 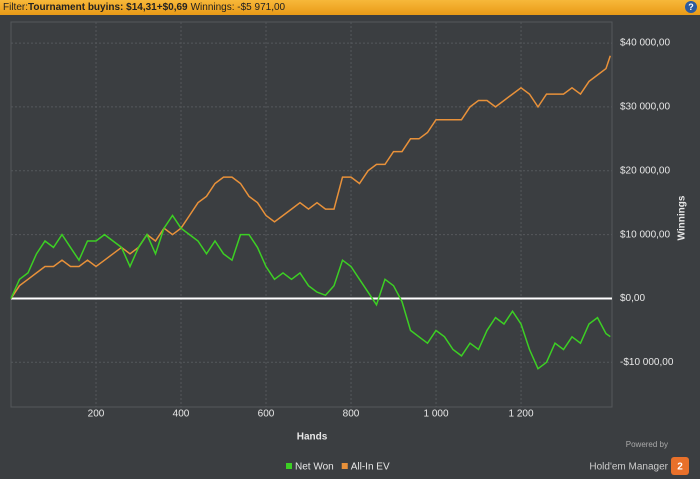 What do you see at coordinates (108, 7) in the screenshot?
I see `filter-value: Tournament buyins: $14,31+$0,69` at bounding box center [108, 7].